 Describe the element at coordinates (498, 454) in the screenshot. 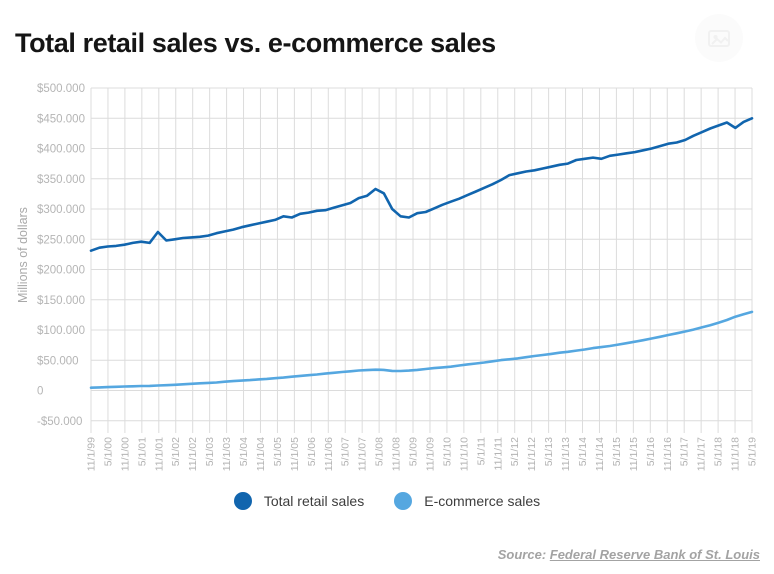

I see `x-tick-label: 11/1/11` at that location.